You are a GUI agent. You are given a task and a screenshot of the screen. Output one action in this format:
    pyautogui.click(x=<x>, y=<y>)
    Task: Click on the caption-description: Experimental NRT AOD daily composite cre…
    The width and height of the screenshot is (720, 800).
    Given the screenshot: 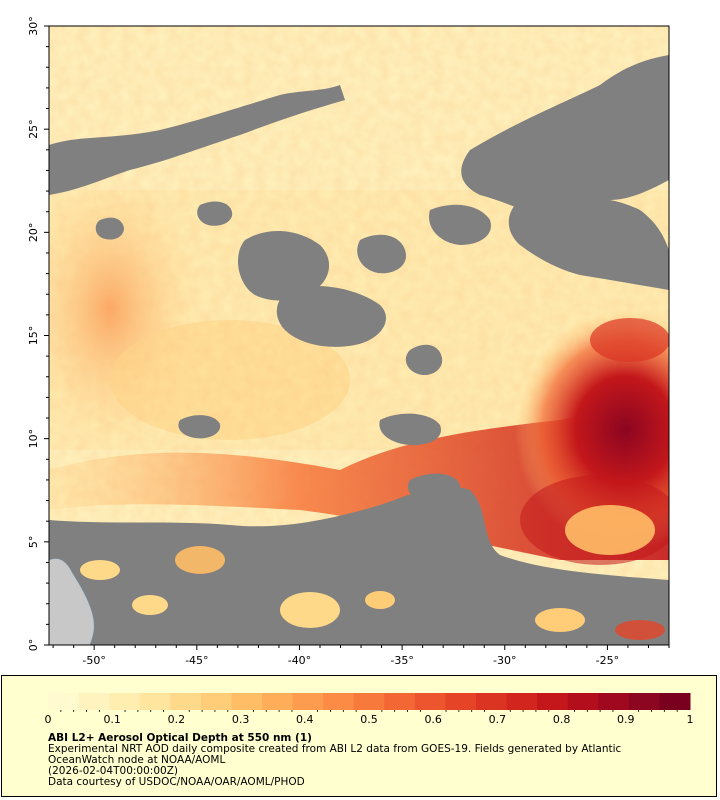 What is the action you would take?
    pyautogui.click(x=335, y=754)
    